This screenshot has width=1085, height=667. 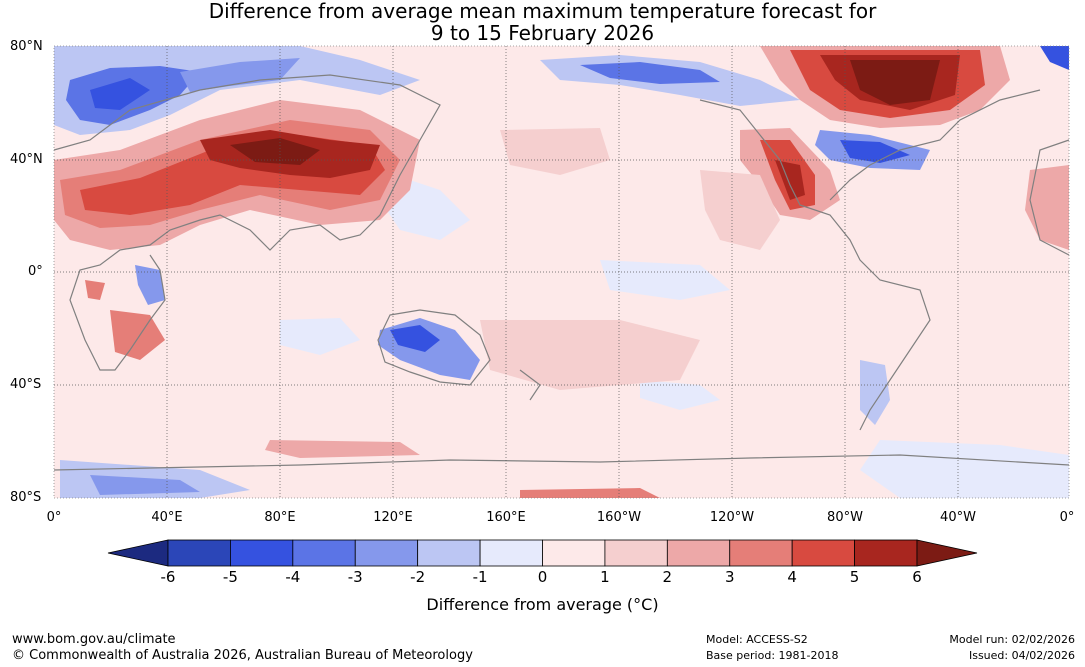 I want to click on lon-label-120e: 120°E, so click(x=393, y=517).